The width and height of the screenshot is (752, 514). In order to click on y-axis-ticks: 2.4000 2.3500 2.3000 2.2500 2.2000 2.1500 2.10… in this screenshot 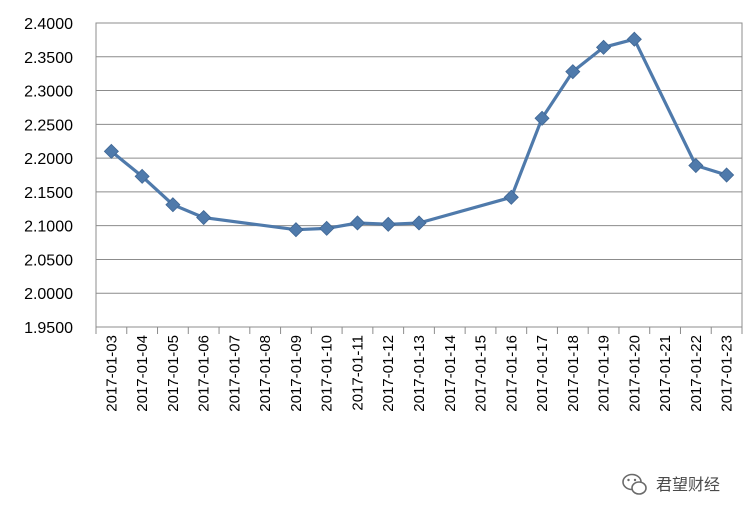, I will do `click(48, 176)`.